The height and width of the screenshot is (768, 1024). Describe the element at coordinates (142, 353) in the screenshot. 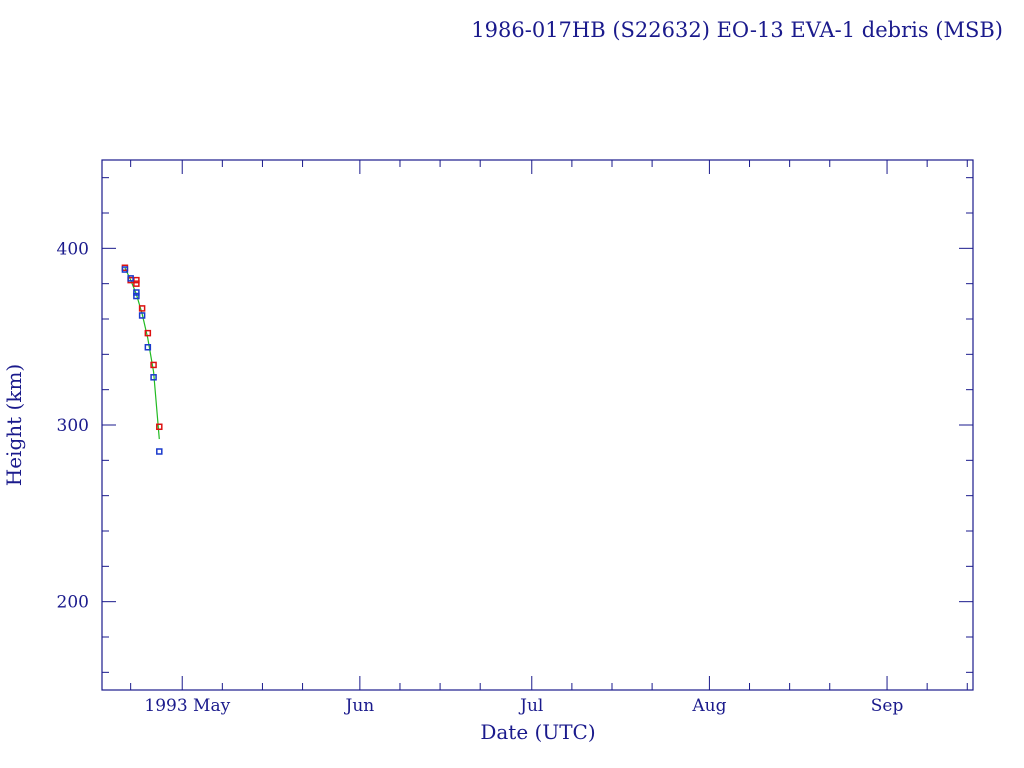

I see `mean-height-line` at that location.